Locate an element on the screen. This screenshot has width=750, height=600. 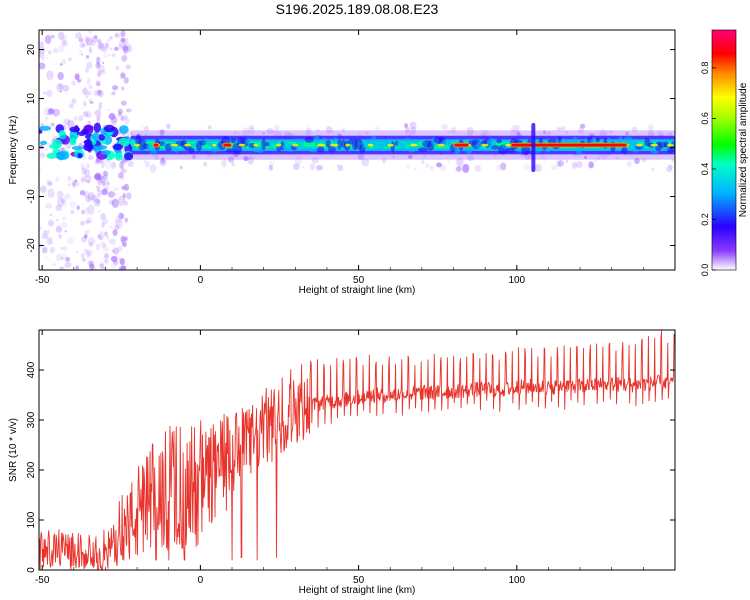
spectrogram-xtick-label: 100 is located at coordinates (516, 280).